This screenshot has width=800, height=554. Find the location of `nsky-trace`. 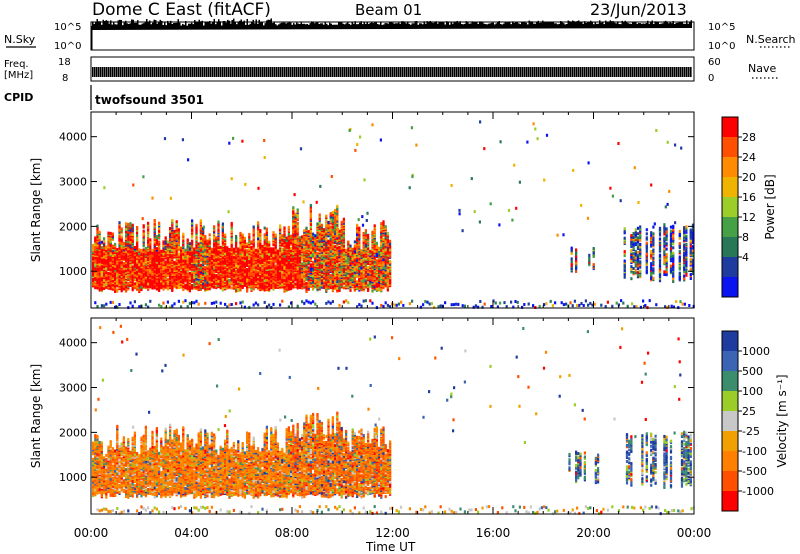

nsky-trace is located at coordinates (391, 34).